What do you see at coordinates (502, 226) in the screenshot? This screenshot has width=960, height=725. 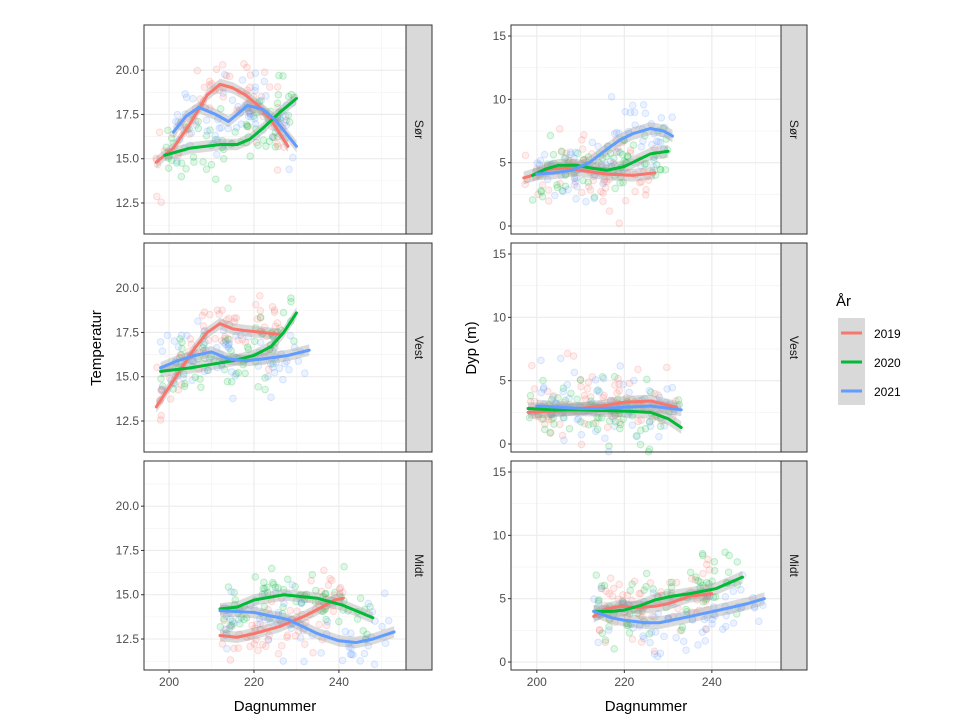 I see `y-tick-label: 0` at bounding box center [502, 226].